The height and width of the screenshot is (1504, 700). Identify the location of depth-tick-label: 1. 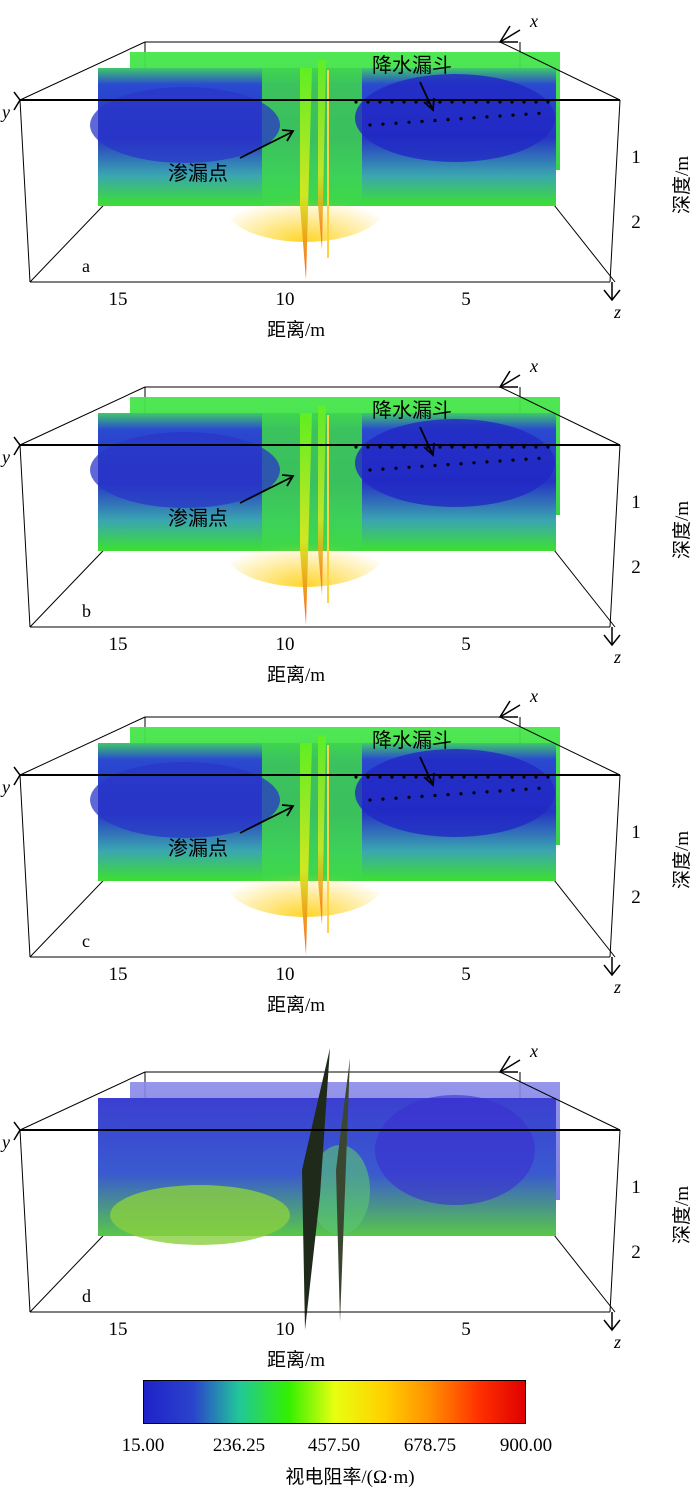
(636, 157).